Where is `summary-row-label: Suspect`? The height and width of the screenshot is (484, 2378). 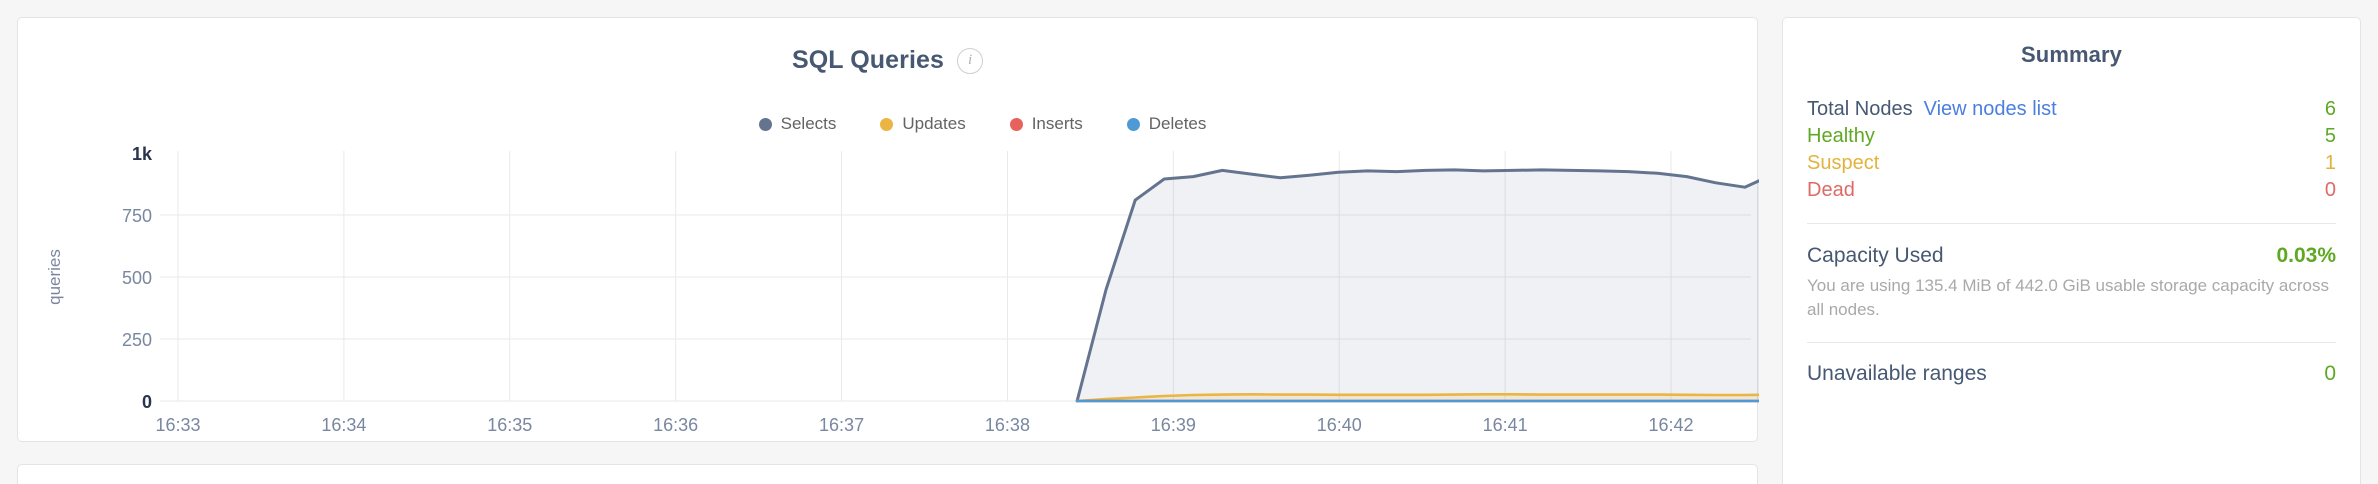 summary-row-label: Suspect is located at coordinates (1843, 163).